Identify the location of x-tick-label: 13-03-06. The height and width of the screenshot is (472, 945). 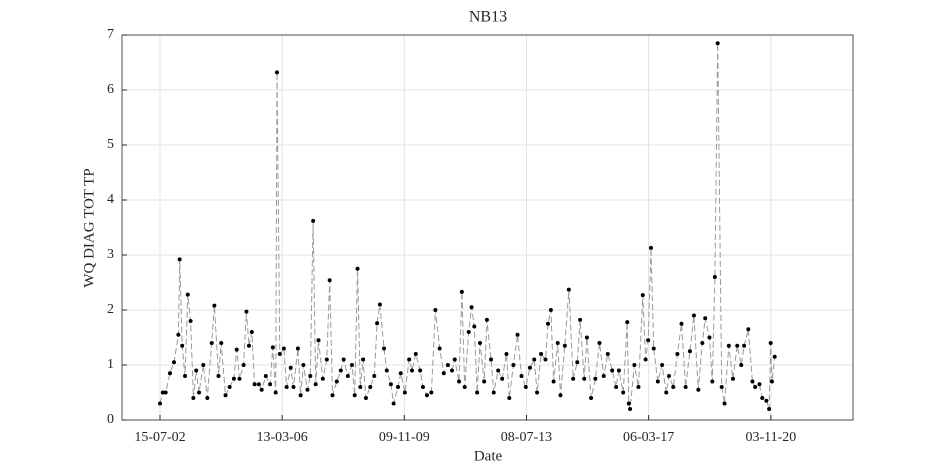
(281, 437).